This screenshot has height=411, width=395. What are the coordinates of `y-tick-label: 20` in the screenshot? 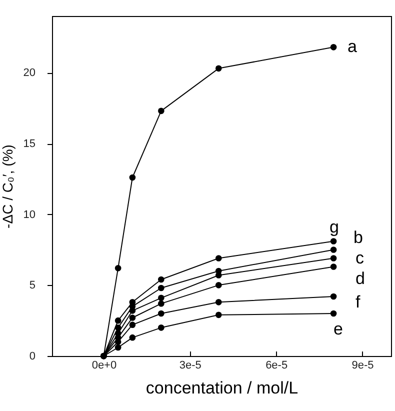 It's located at (29, 73).